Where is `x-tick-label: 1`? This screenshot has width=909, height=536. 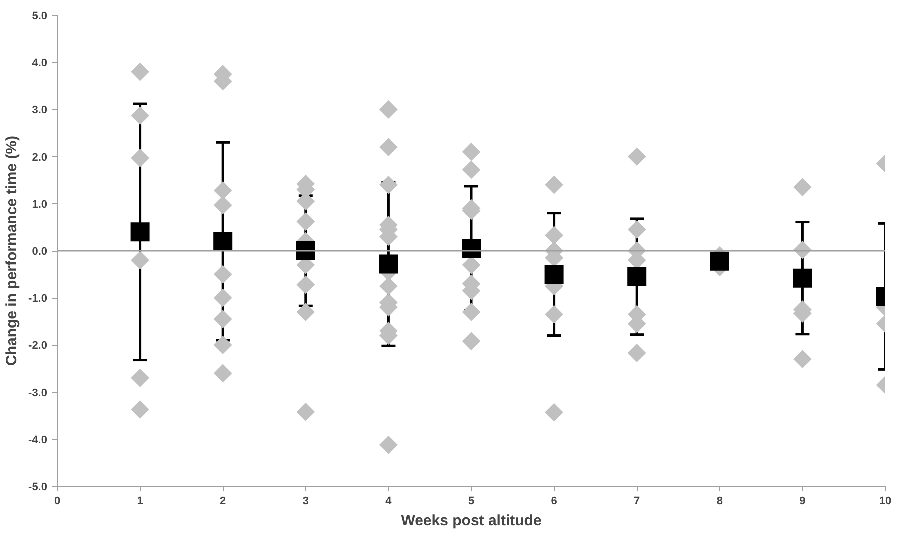
x-tick-label: 1 is located at coordinates (140, 502).